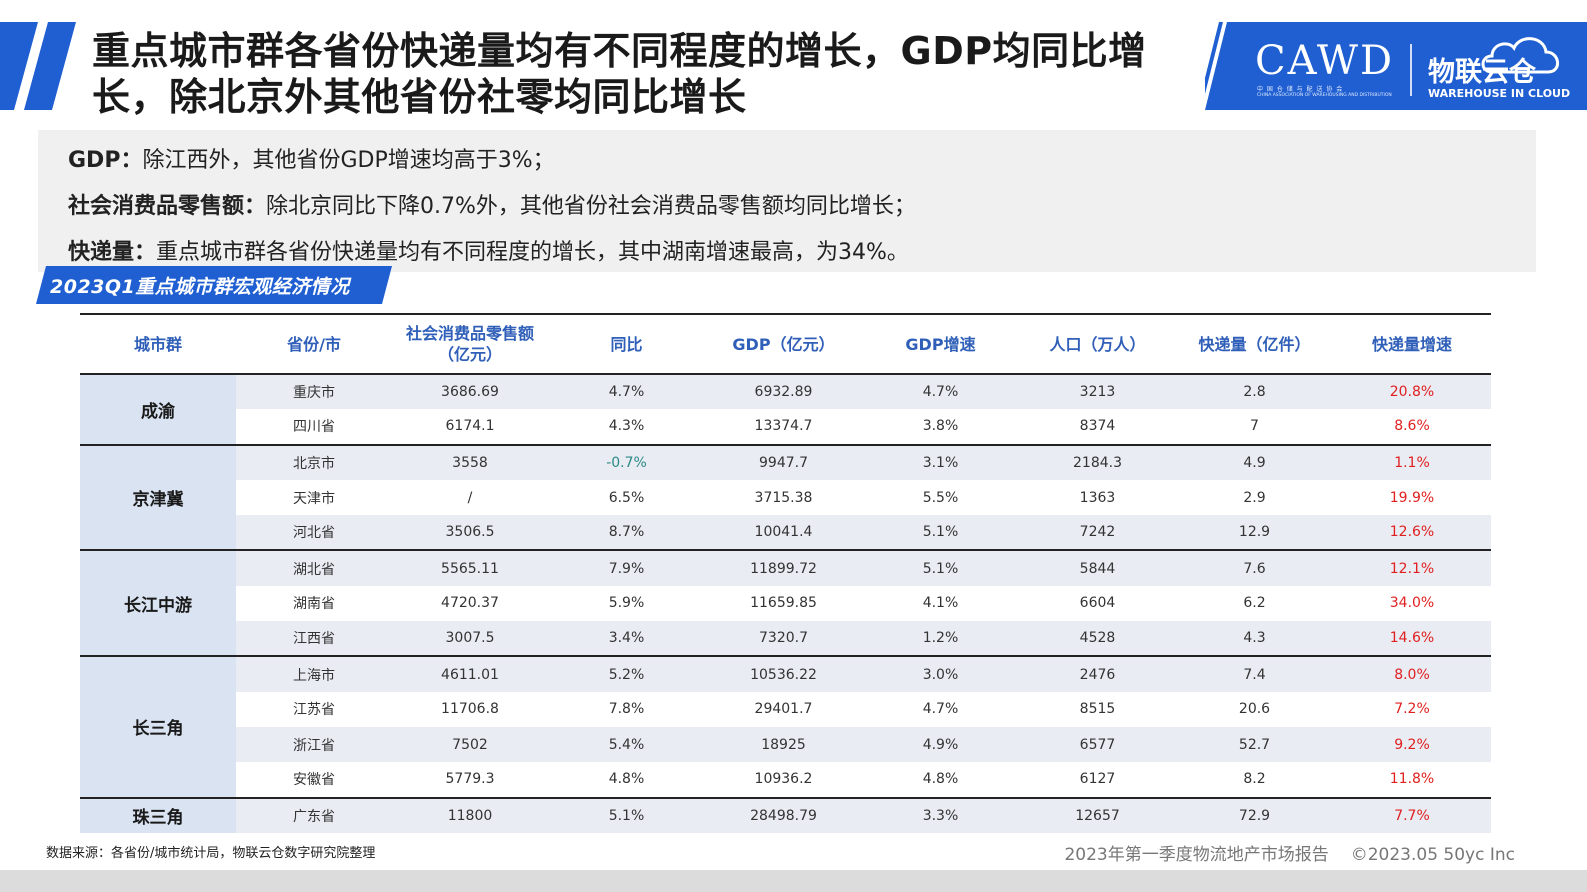 The height and width of the screenshot is (892, 1587). Describe the element at coordinates (626, 603) in the screenshot. I see `yoy-cell: 5.9%` at that location.